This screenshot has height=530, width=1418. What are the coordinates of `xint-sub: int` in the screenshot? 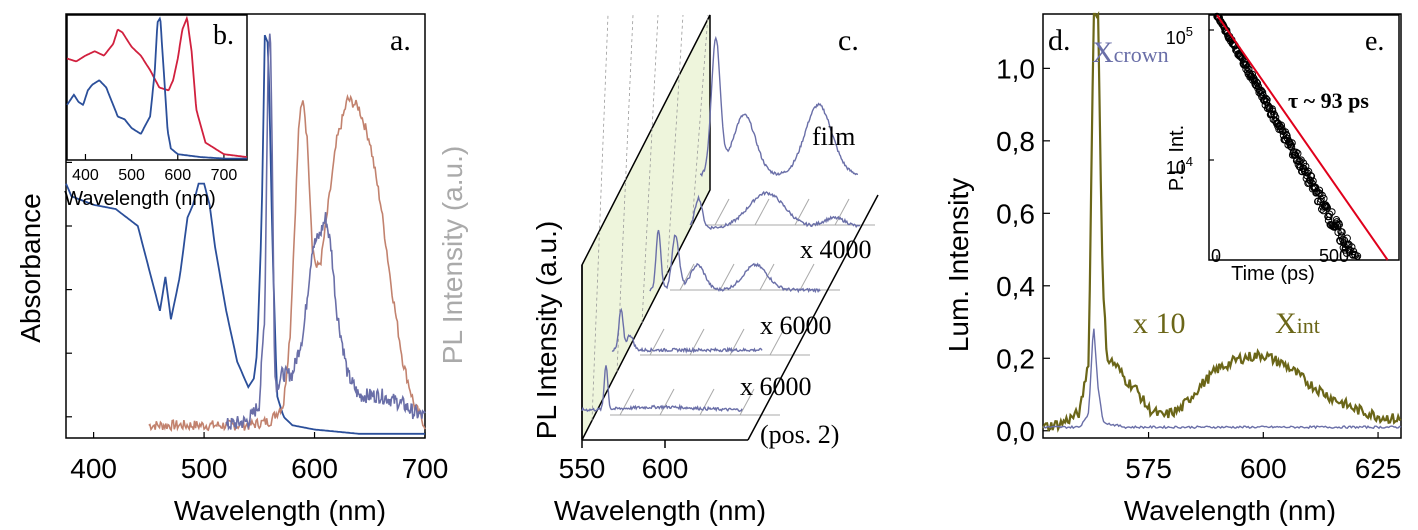 It's located at (1308, 325).